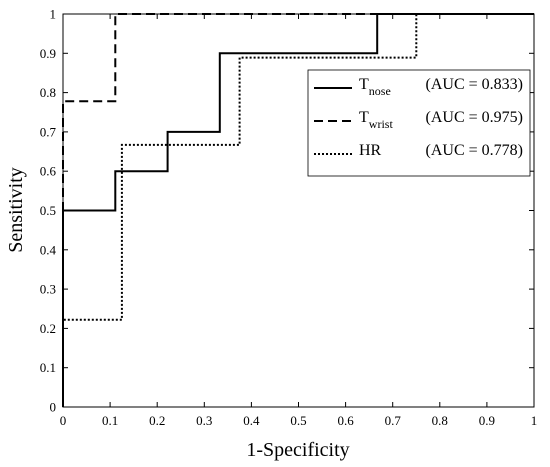  I want to click on legend-label: Twrist, so click(376, 120).